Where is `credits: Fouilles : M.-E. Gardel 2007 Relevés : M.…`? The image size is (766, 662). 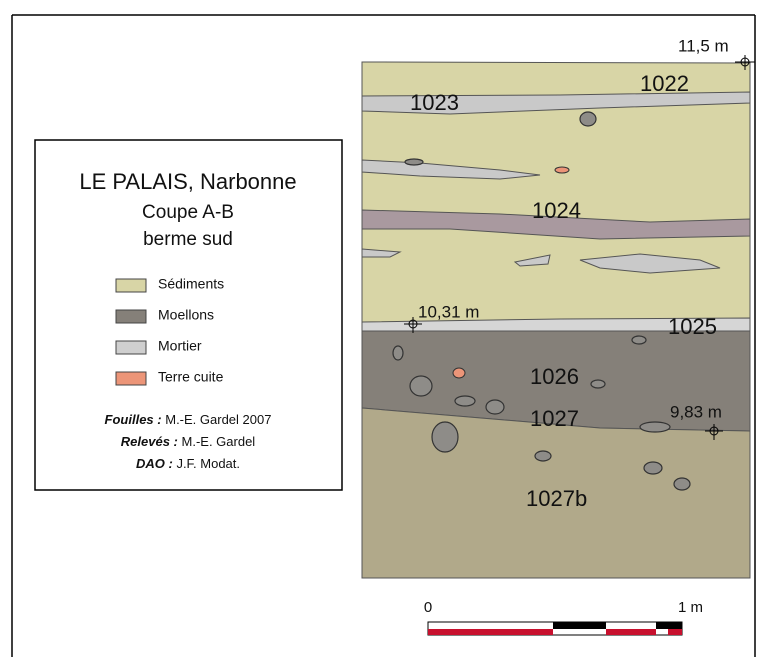
credits: Fouilles : M.-E. Gardel 2007 Relevés : M.… is located at coordinates (188, 441).